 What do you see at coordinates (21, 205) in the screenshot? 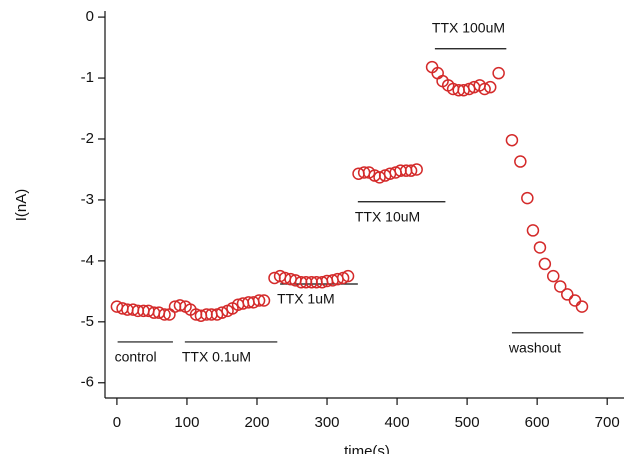
I see `y-axis-label: I(nA)` at bounding box center [21, 205].